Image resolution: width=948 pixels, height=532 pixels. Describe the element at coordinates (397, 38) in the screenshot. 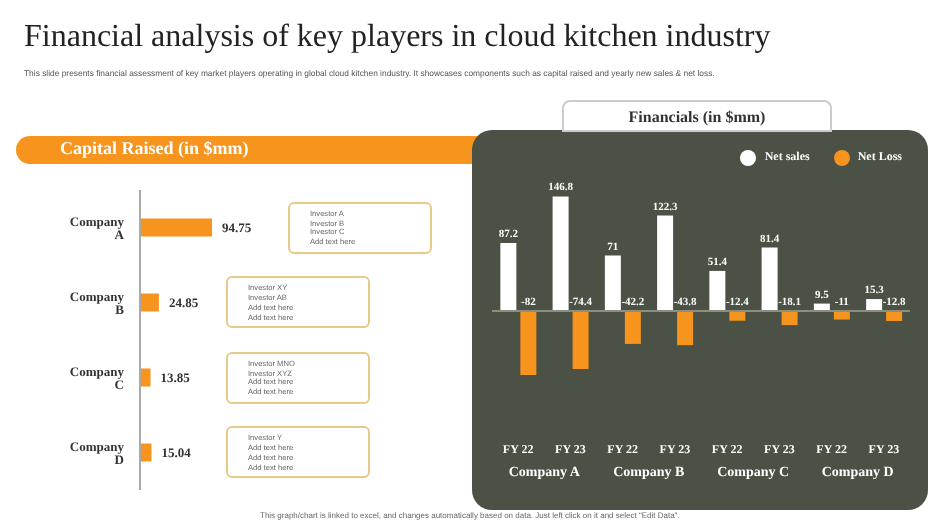

I see `text: Financial analysis of key players in cloud kitchen industry` at that location.